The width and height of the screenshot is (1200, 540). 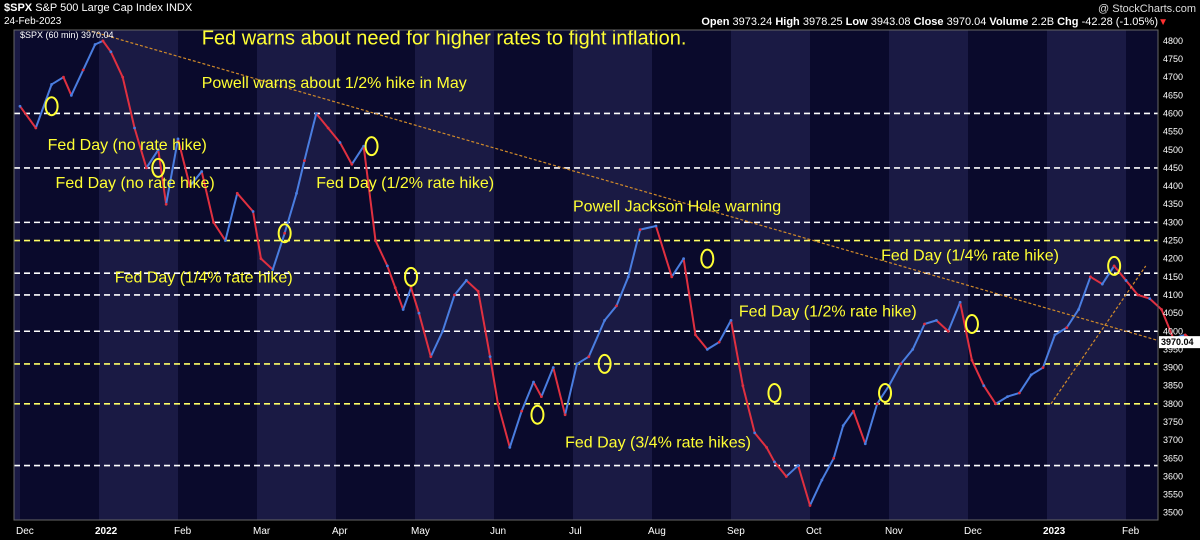 What do you see at coordinates (752, 22) in the screenshot?
I see `open-value: 3973.24` at bounding box center [752, 22].